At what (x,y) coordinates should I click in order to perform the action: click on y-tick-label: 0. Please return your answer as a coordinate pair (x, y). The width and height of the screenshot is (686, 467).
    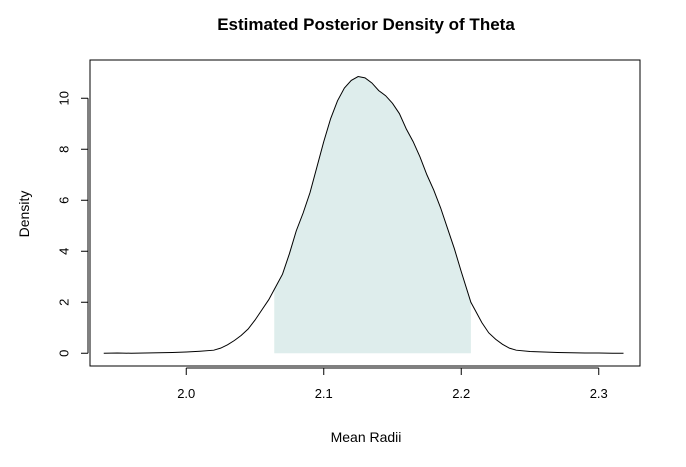
    Looking at the image, I should click on (64, 353).